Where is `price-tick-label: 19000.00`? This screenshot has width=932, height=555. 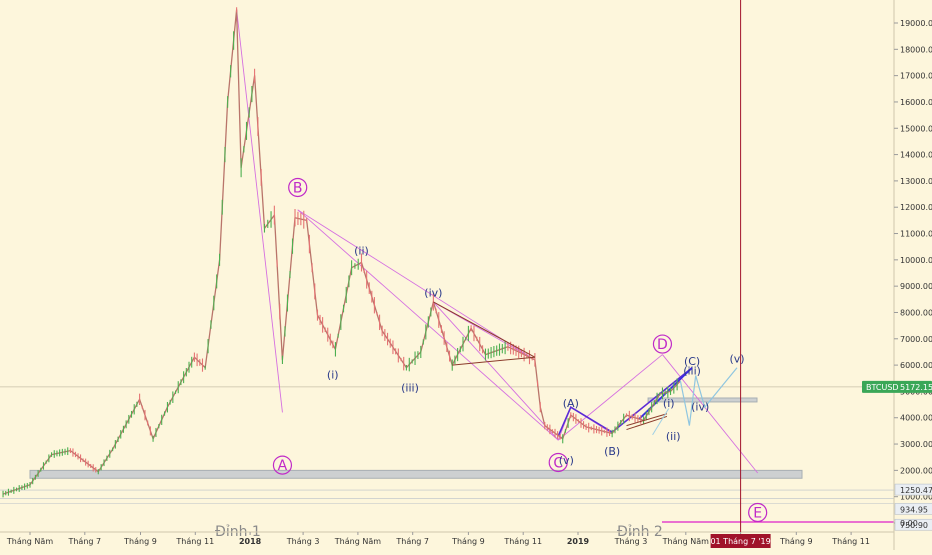
price-tick-label: 19000.00 is located at coordinates (916, 23).